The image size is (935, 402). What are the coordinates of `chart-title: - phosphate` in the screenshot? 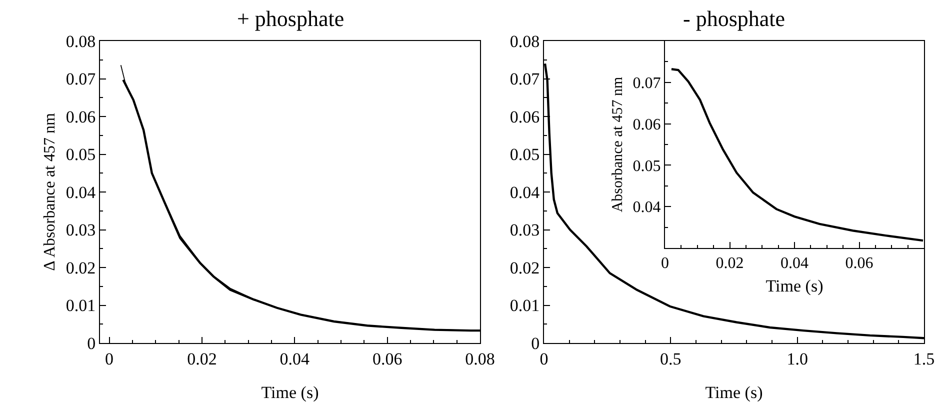 It's located at (734, 18).